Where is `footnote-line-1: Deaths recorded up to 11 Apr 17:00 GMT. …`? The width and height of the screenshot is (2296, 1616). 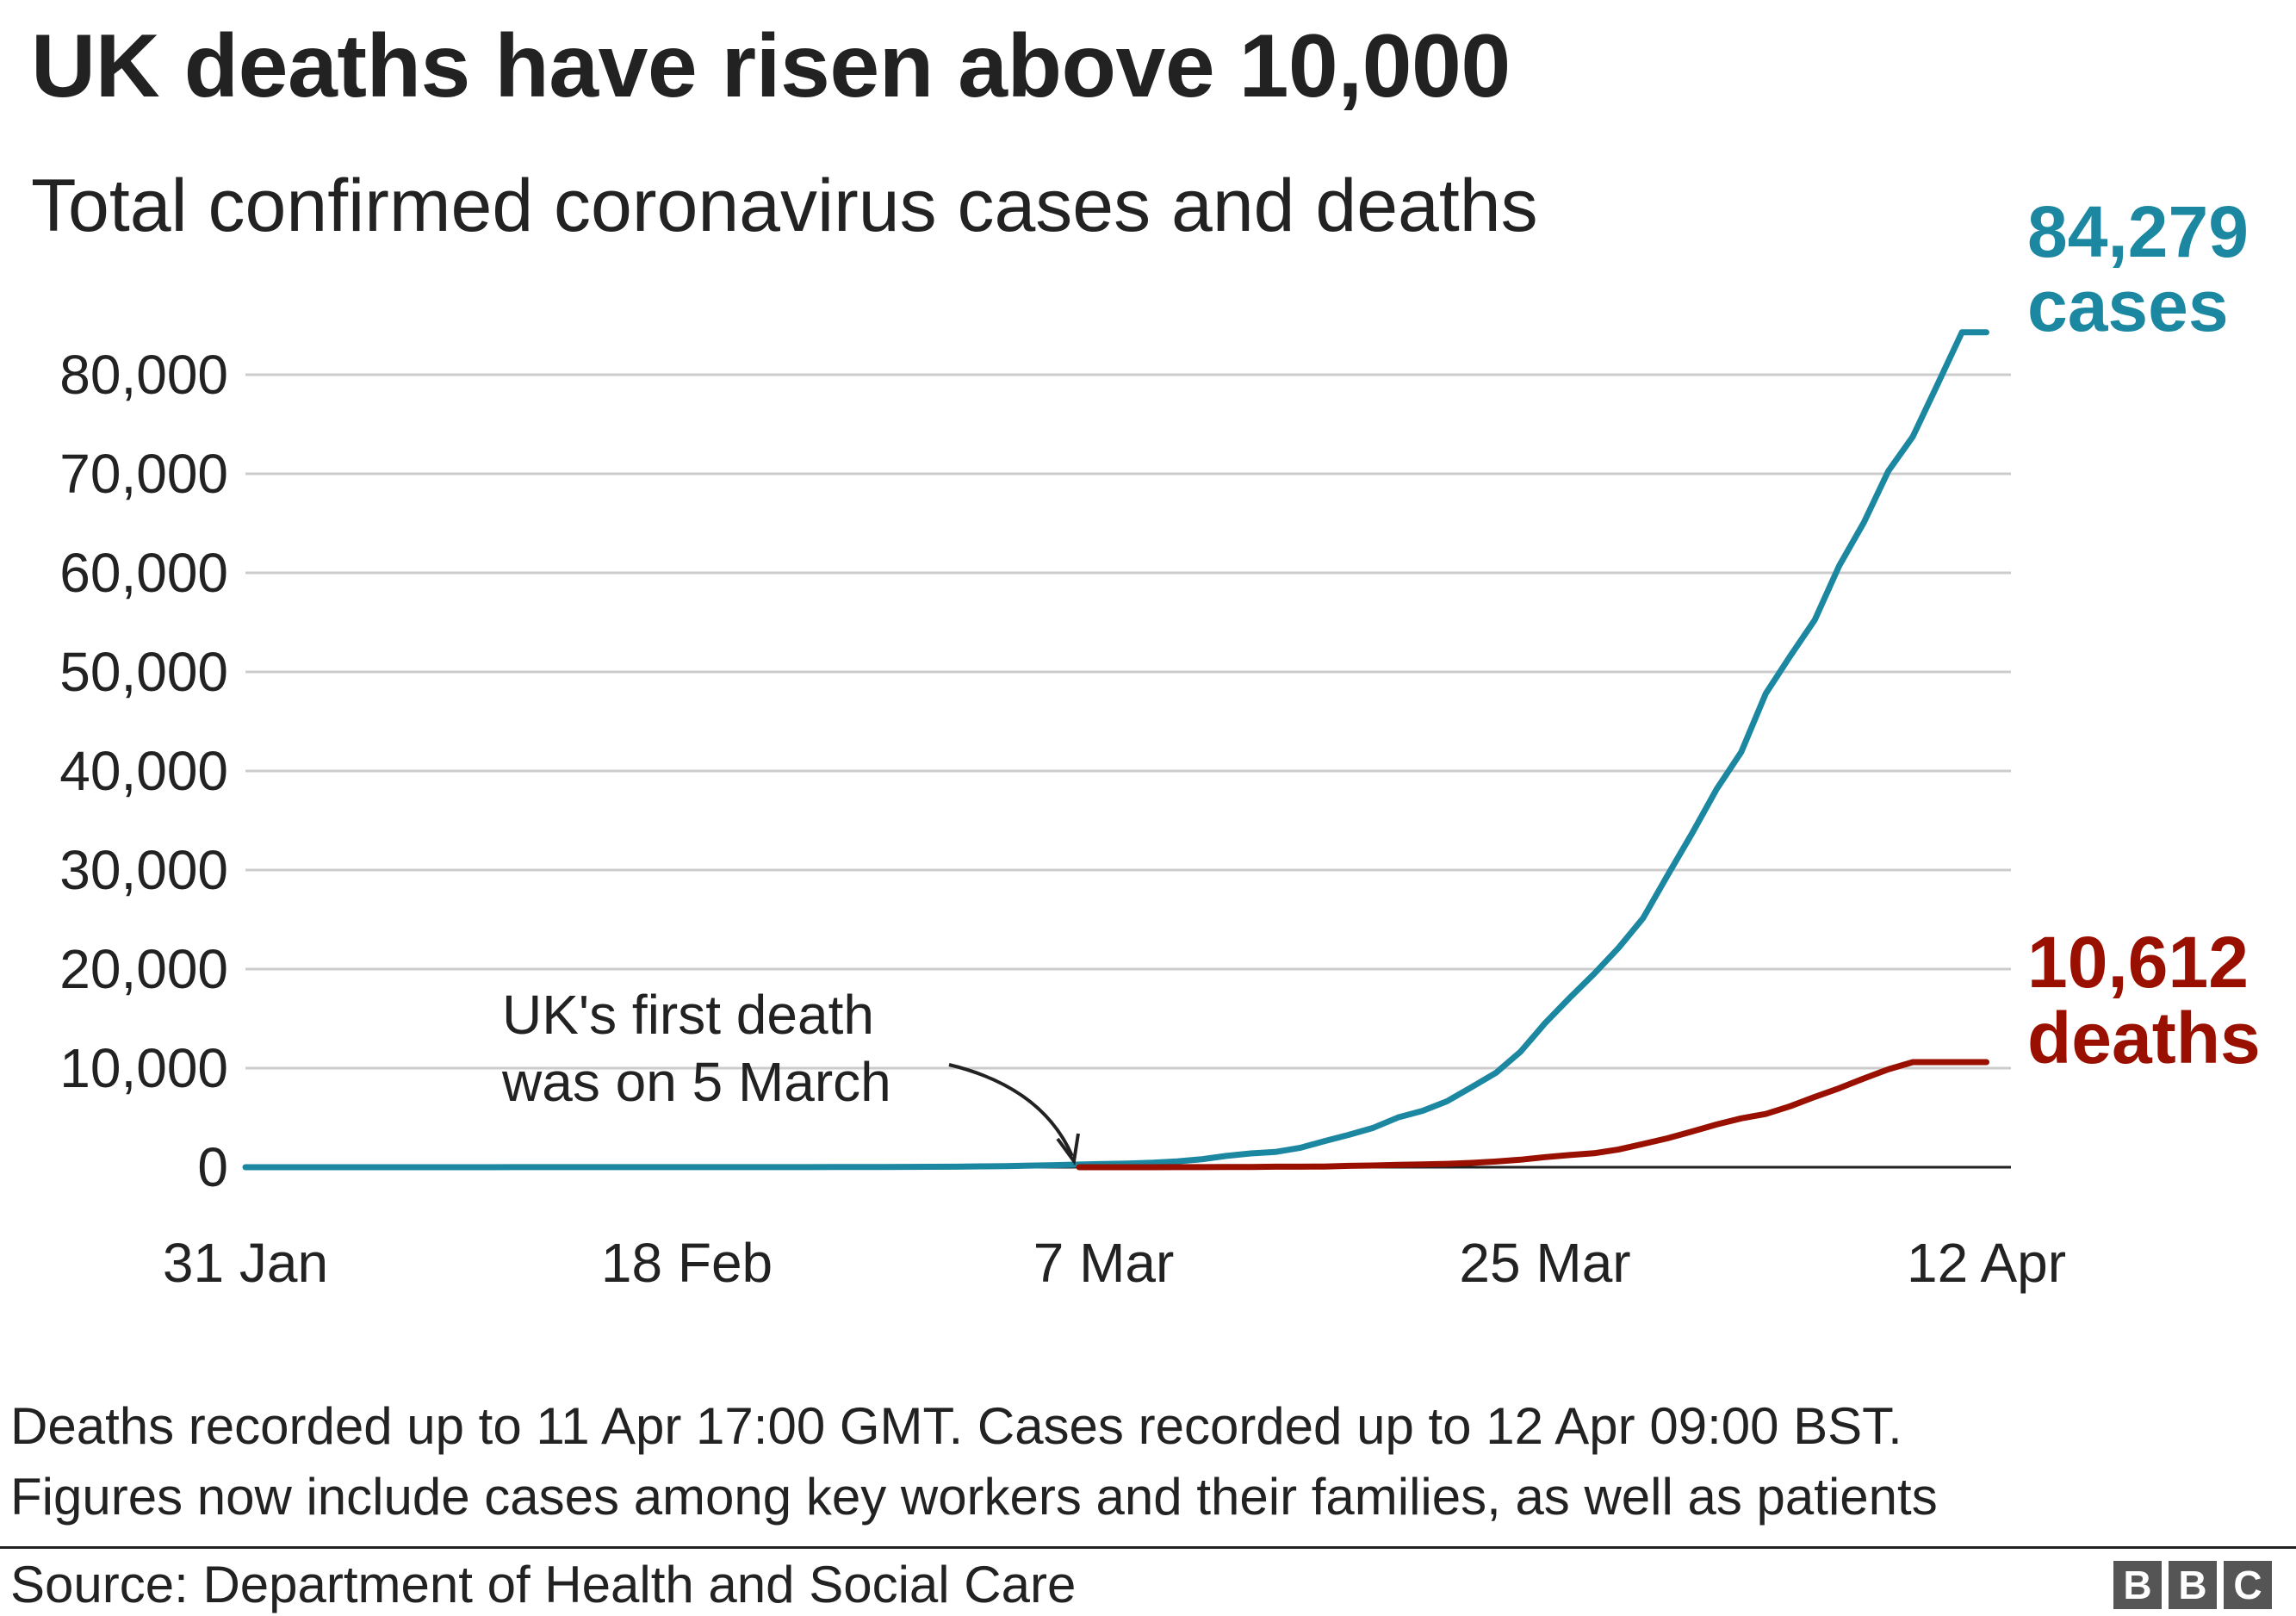
footnote-line-1: Deaths recorded up to 11 Apr 17:00 GMT. … is located at coordinates (956, 1426).